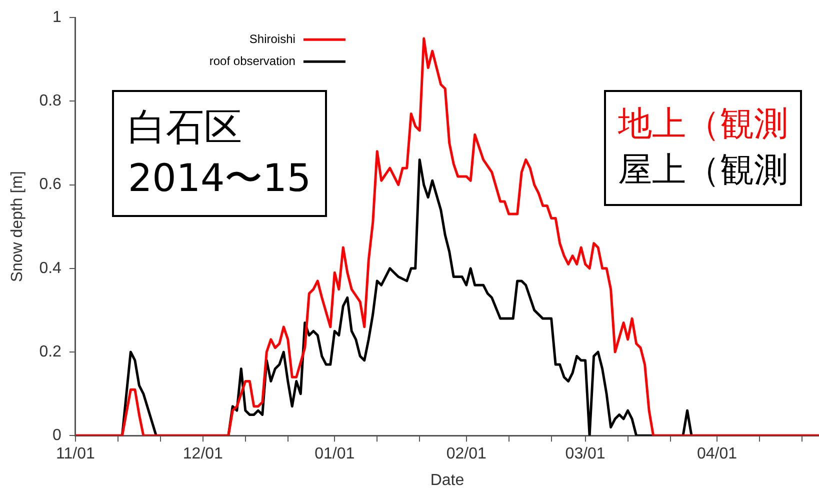  Describe the element at coordinates (703, 124) in the screenshot. I see `annotation: 地上（観測` at that location.